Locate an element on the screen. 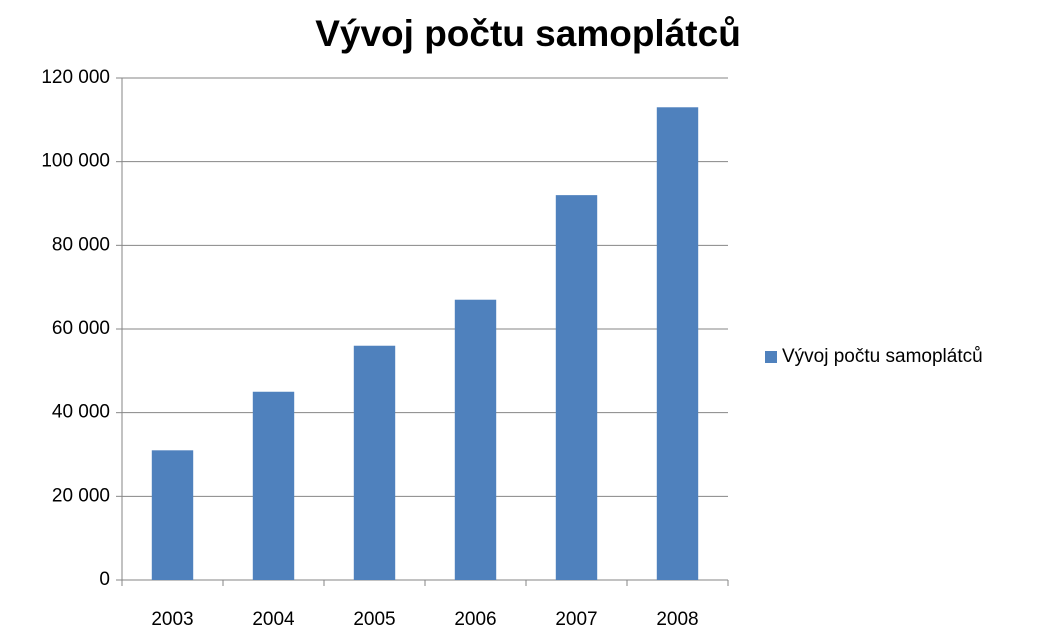 This screenshot has height=632, width=1045. y-tick-label: 100 000 is located at coordinates (75, 161).